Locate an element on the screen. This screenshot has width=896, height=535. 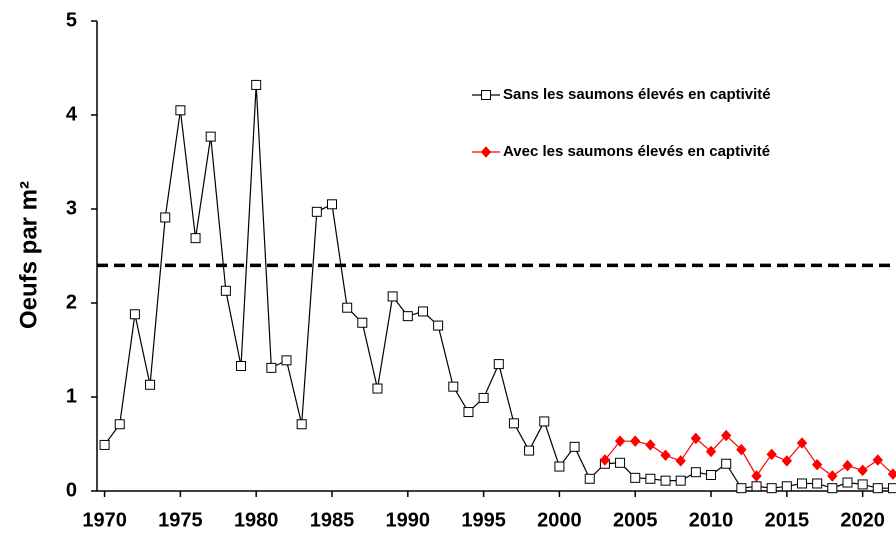
x-tick-label: 1990 is located at coordinates (408, 520).